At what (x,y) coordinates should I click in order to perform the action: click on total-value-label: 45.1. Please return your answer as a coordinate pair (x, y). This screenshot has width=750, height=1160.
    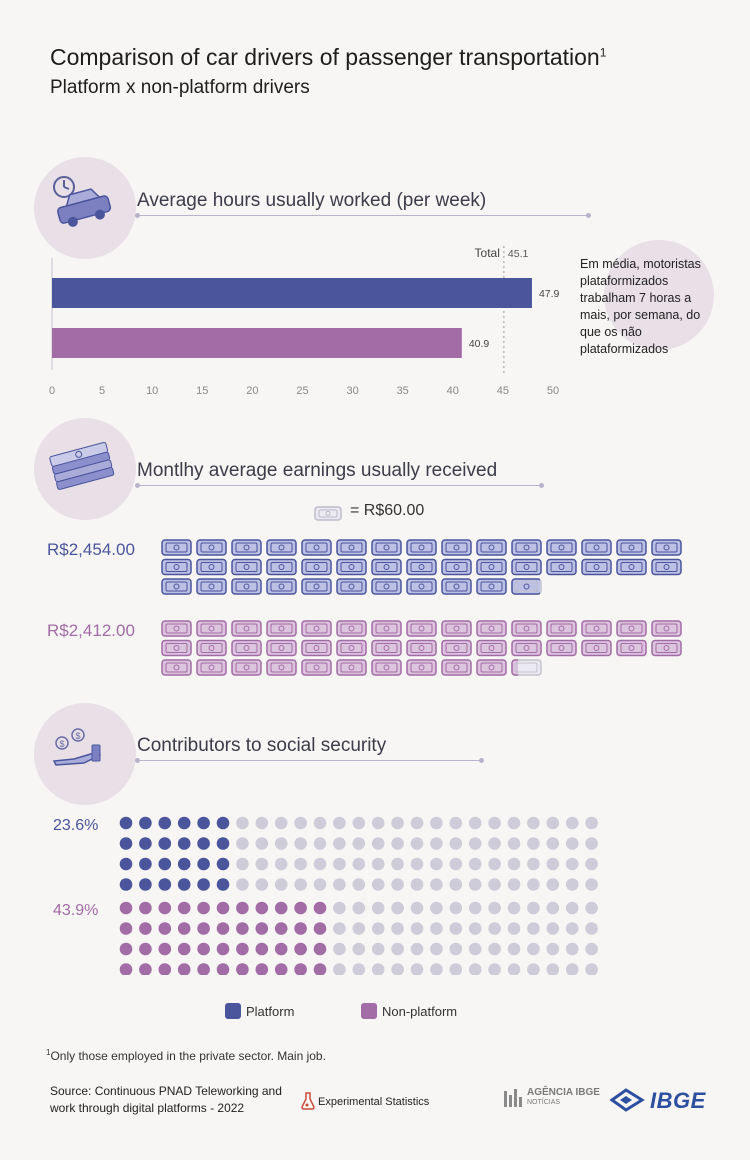
    Looking at the image, I should click on (518, 254).